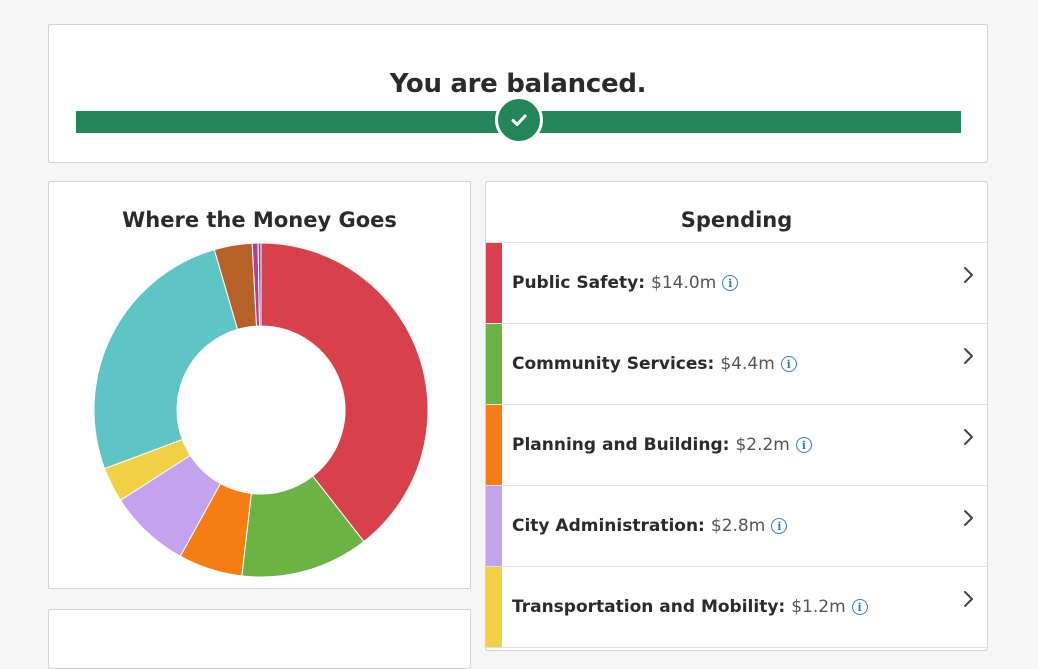 The height and width of the screenshot is (669, 1038). What do you see at coordinates (613, 364) in the screenshot?
I see `category-name: Community Services:` at bounding box center [613, 364].